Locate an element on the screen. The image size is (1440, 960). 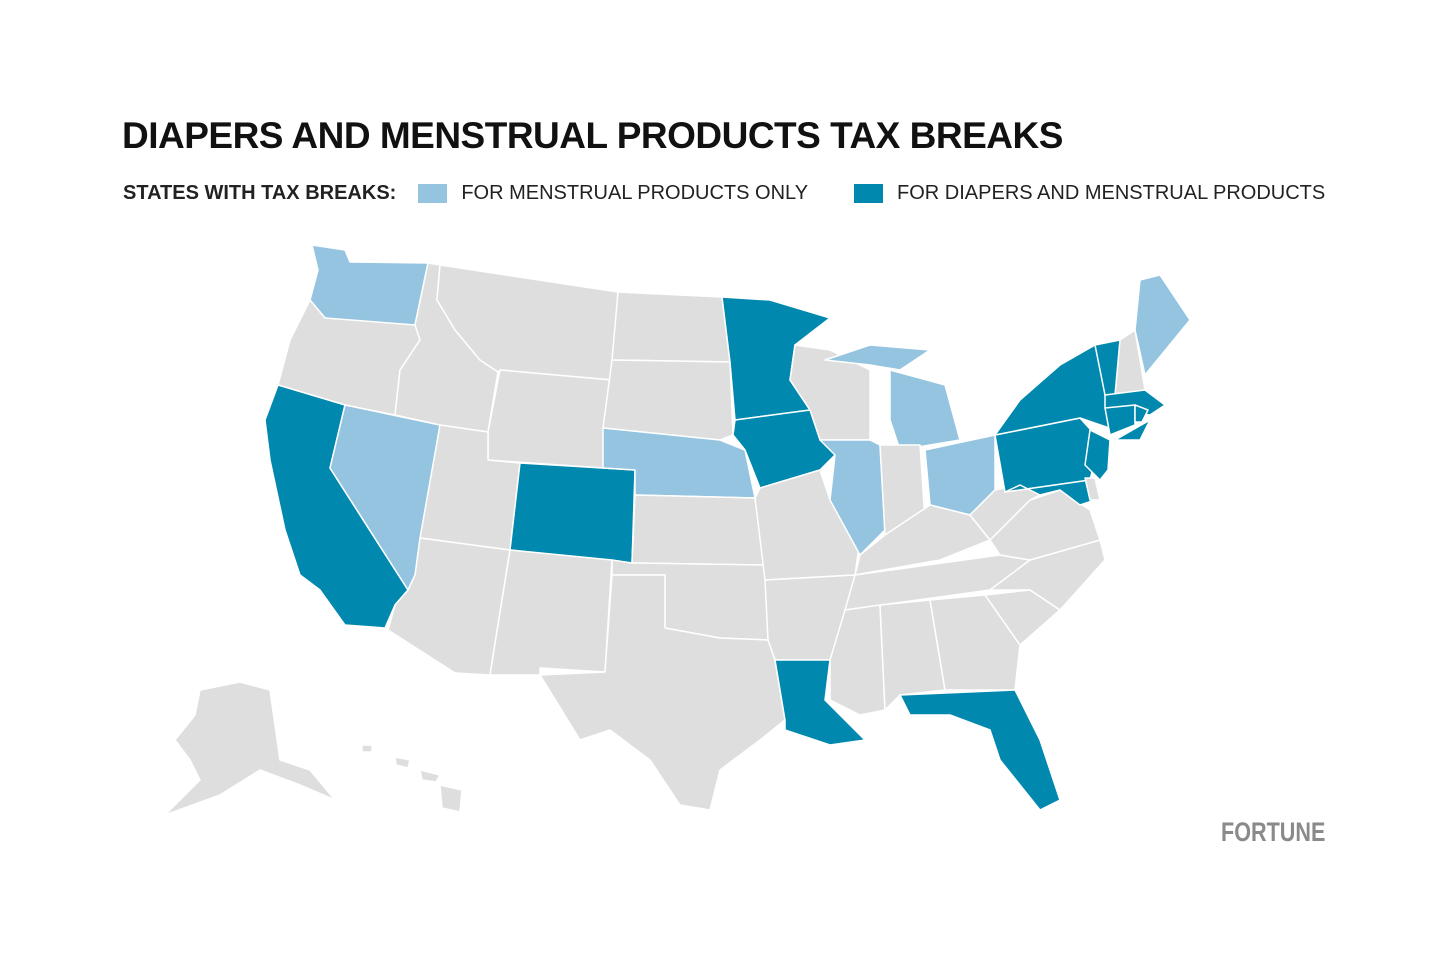
state-il is located at coordinates (852, 497).